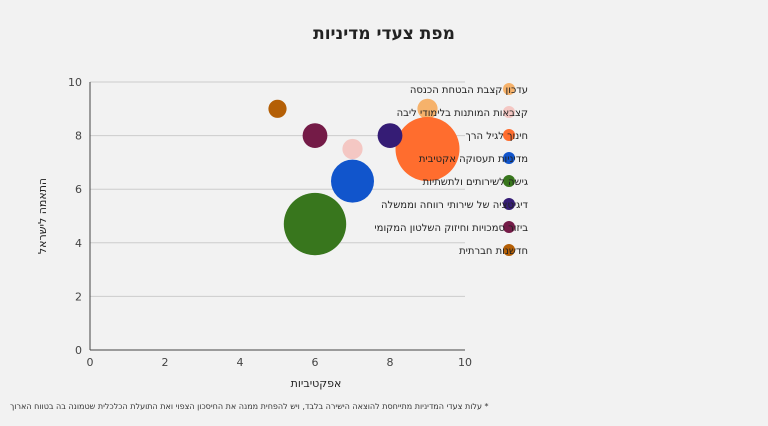  What do you see at coordinates (455, 205) in the screenshot?
I see `legend-label: דיגיטציה של שירותי רווחה וממשלה` at bounding box center [455, 205].